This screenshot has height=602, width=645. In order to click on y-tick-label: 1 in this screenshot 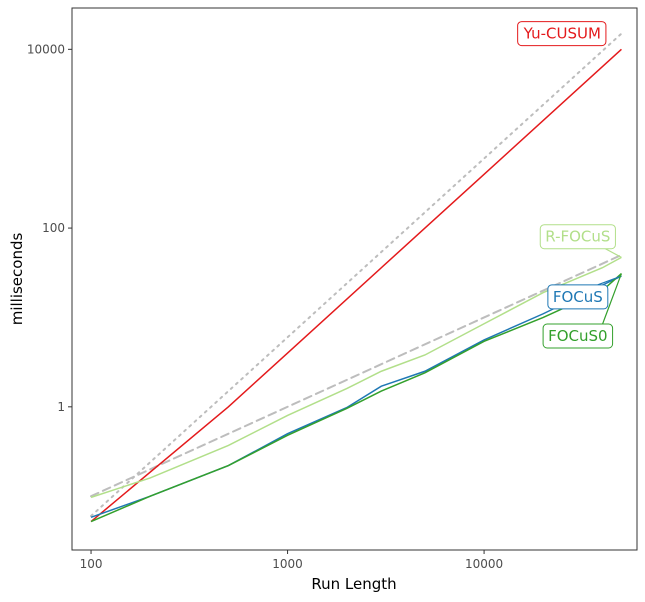, I will do `click(61, 407)`.